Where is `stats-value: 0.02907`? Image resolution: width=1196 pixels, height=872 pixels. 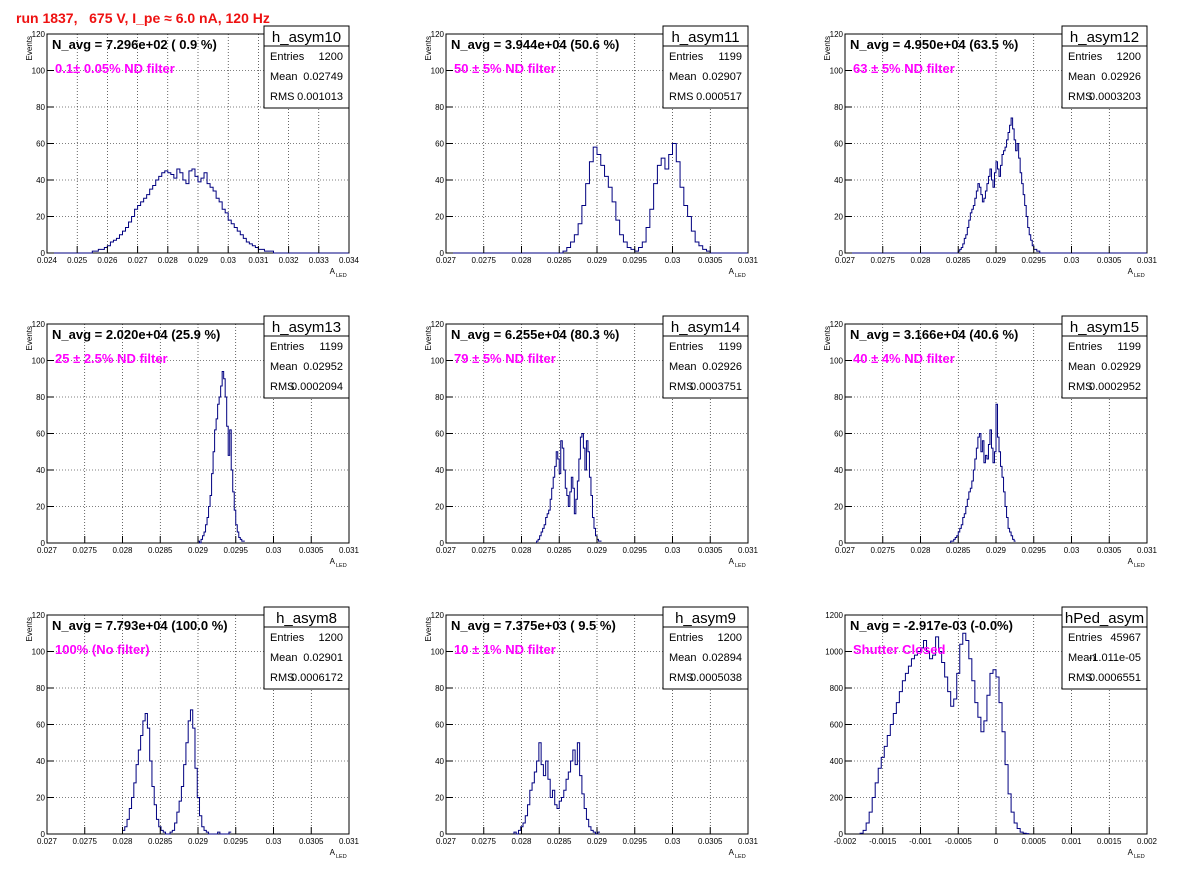 stats-value: 0.02907 is located at coordinates (722, 77).